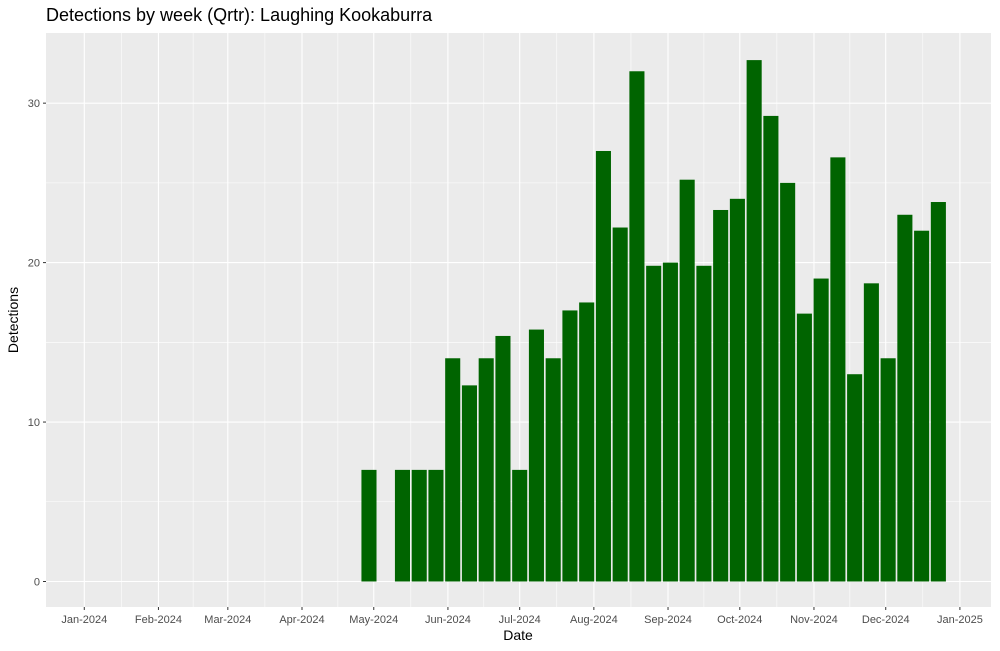 Image resolution: width=1000 pixels, height=651 pixels. Describe the element at coordinates (34, 423) in the screenshot. I see `y-tick-label: 10` at that location.